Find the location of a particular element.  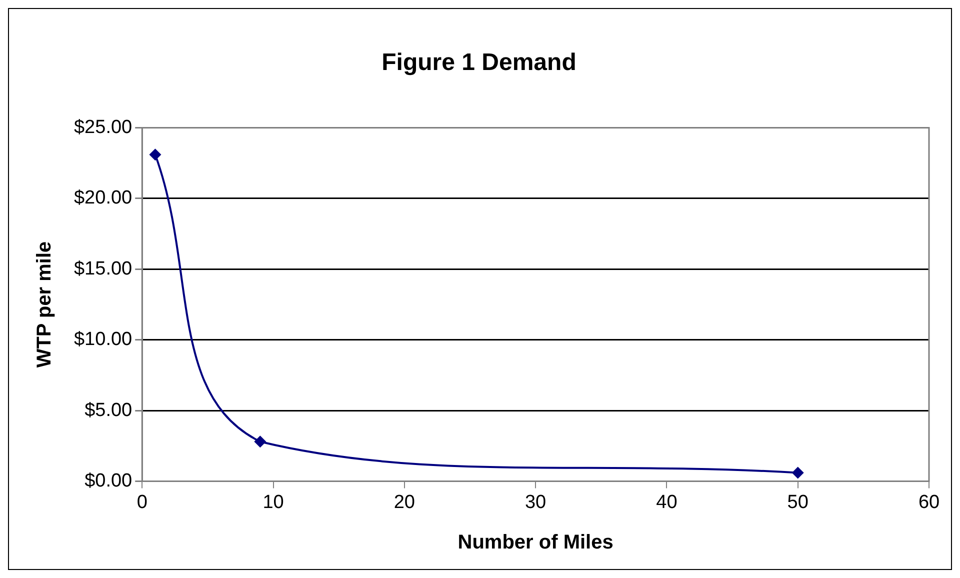

y-tick-label: $20.00 is located at coordinates (103, 198).